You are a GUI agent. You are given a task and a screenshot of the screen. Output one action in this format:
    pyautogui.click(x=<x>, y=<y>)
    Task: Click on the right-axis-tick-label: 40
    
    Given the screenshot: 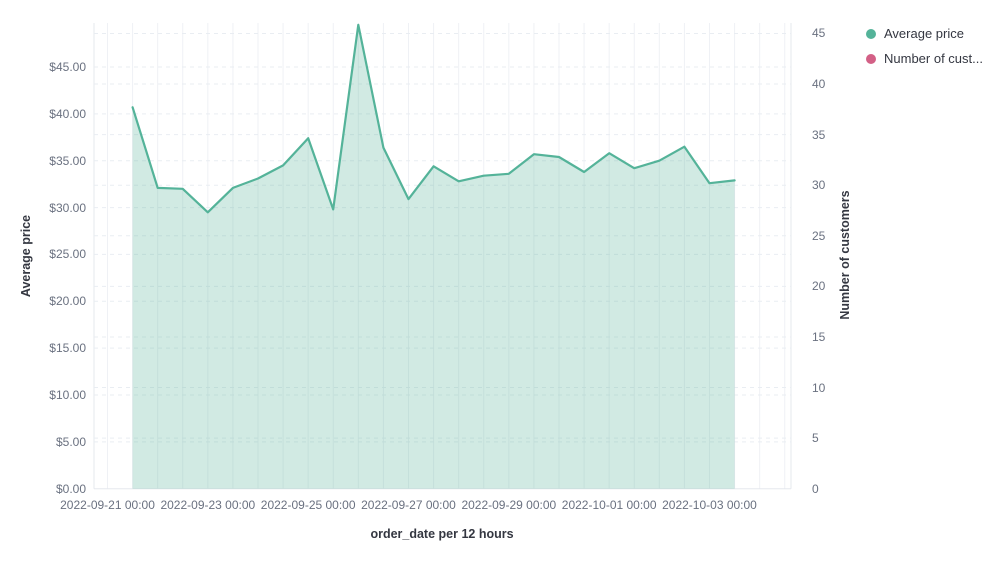 What is the action you would take?
    pyautogui.click(x=819, y=84)
    